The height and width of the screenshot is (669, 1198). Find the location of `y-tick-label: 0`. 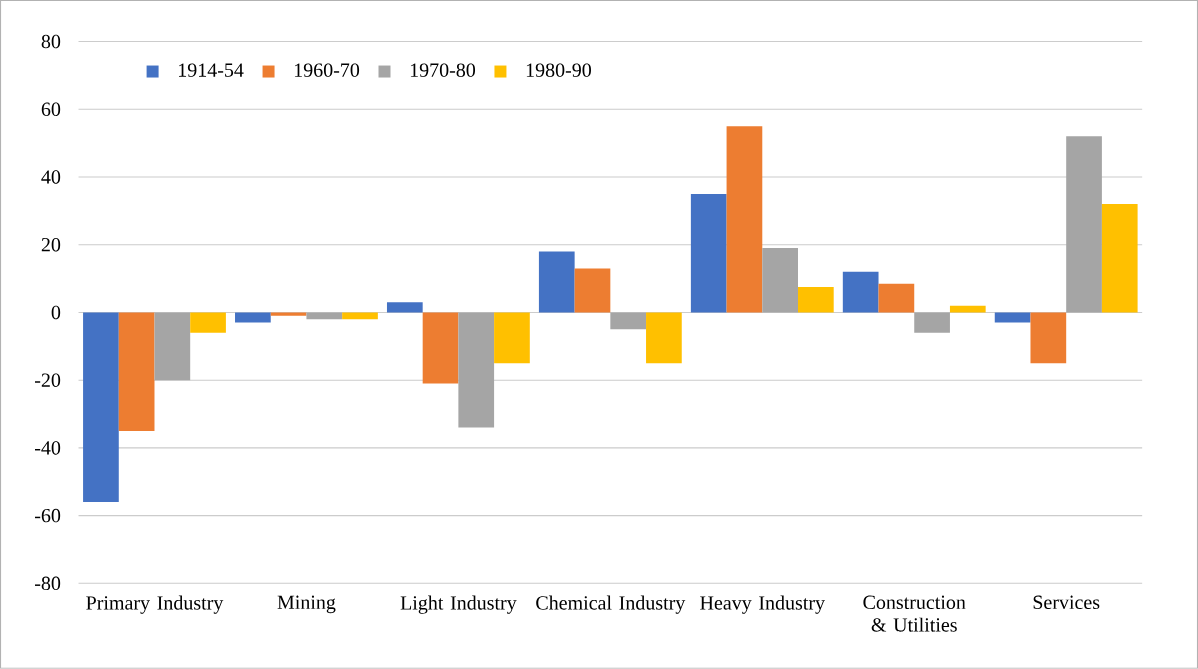

y-tick-label: 0 is located at coordinates (56, 312).